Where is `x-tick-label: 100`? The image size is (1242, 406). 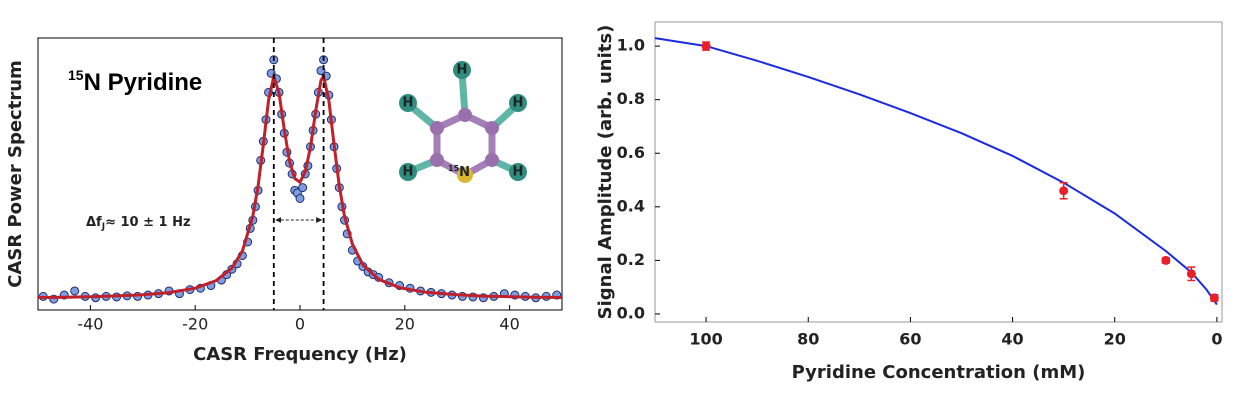 x-tick-label: 100 is located at coordinates (705, 339).